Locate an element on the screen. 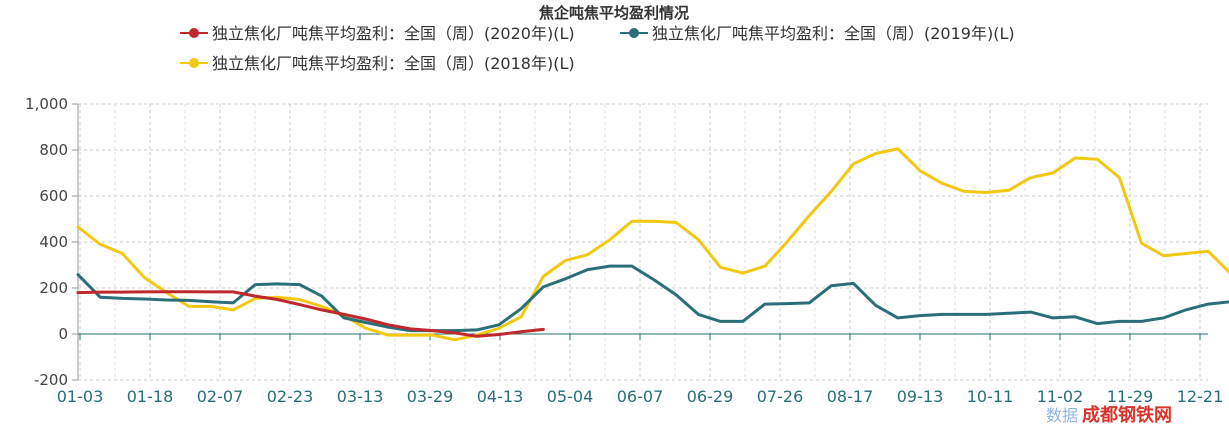  x-tick-label: 09-13 is located at coordinates (920, 396).